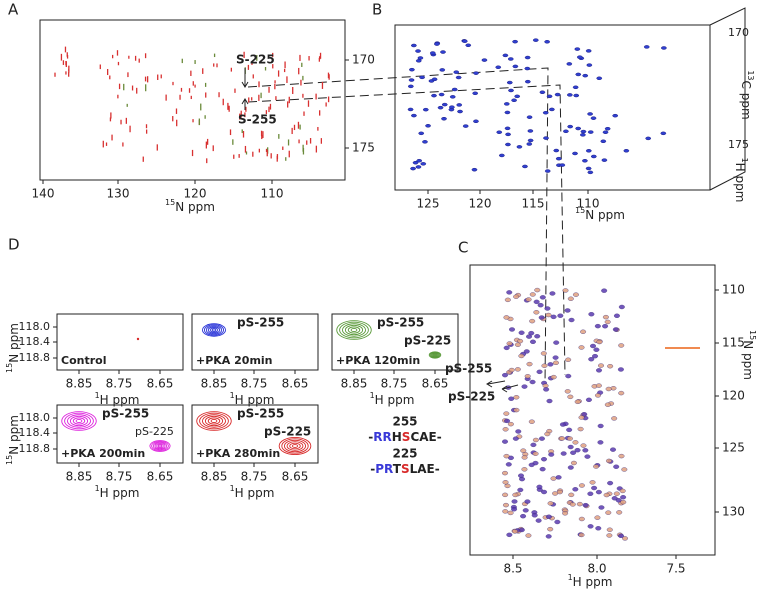  What do you see at coordinates (733, 396) in the screenshot?
I see `y-tick-label: 120` at bounding box center [733, 396].